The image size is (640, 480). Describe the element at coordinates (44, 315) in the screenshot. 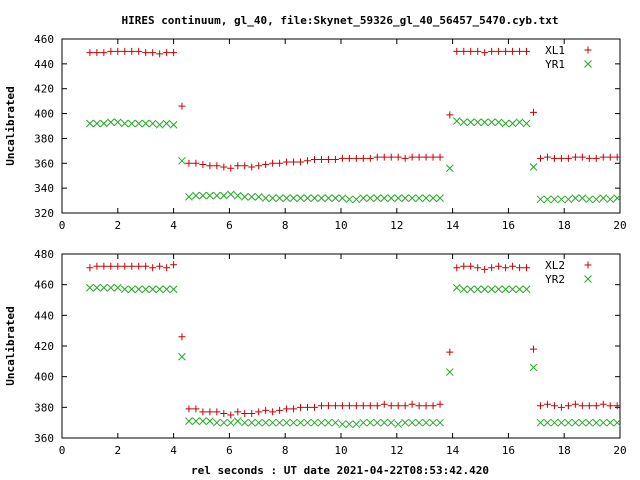

I see `y-tick-label: 440` at that location.